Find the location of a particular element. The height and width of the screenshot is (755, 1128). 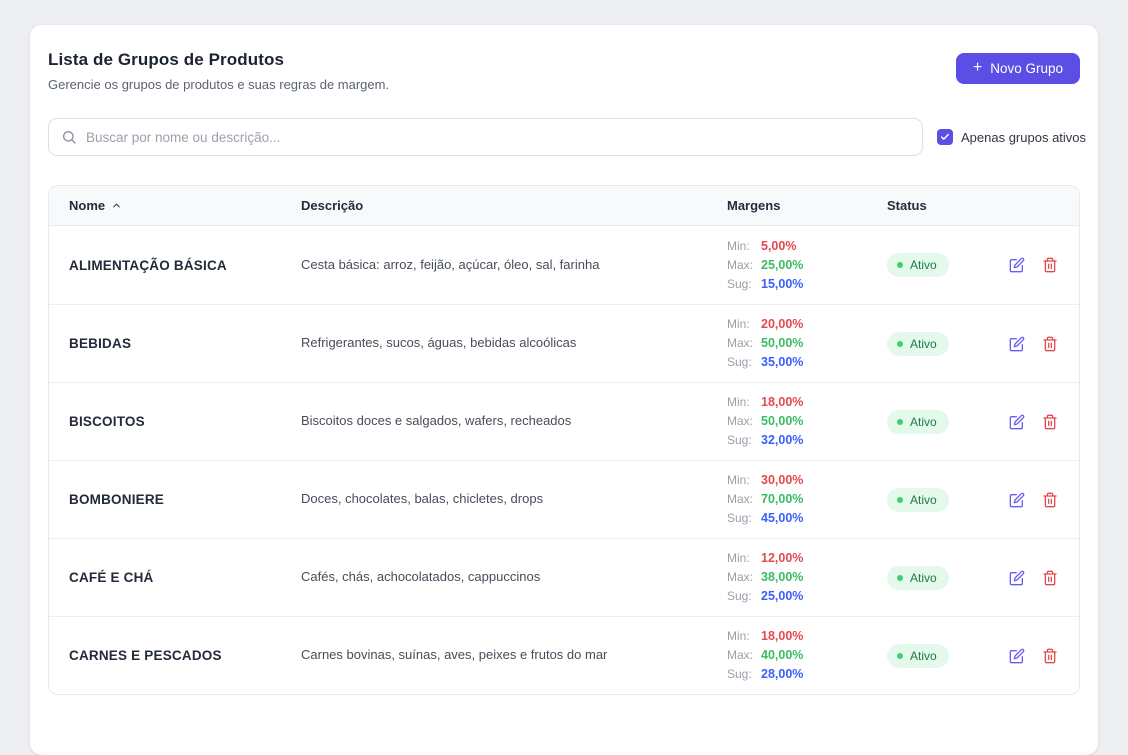

margin-sug-value: 15,00% is located at coordinates (782, 283).